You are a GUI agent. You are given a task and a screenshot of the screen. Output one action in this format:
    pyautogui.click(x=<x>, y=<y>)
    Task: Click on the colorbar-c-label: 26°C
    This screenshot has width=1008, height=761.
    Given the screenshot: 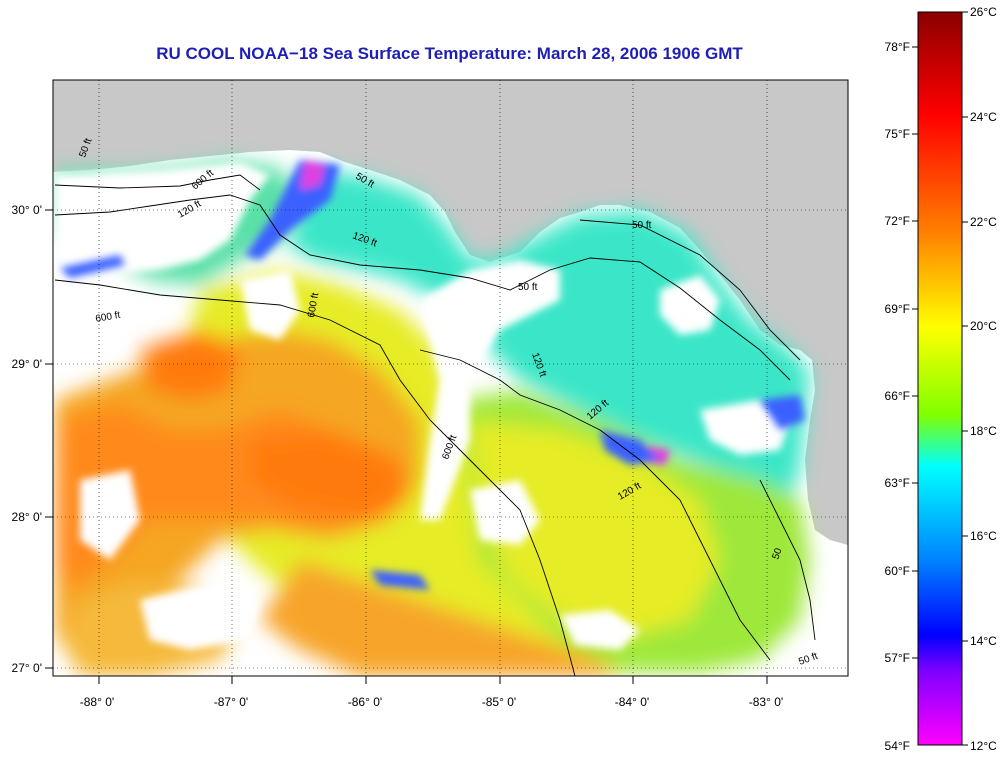 What is the action you would take?
    pyautogui.click(x=983, y=12)
    